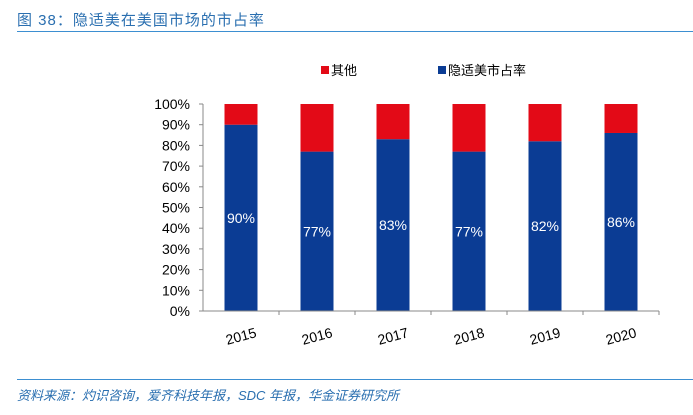  Describe the element at coordinates (208, 395) in the screenshot. I see `source-note: 资料来源：灼识咨询，爱齐科技年报，SDC 年报，华金证券研究所` at that location.